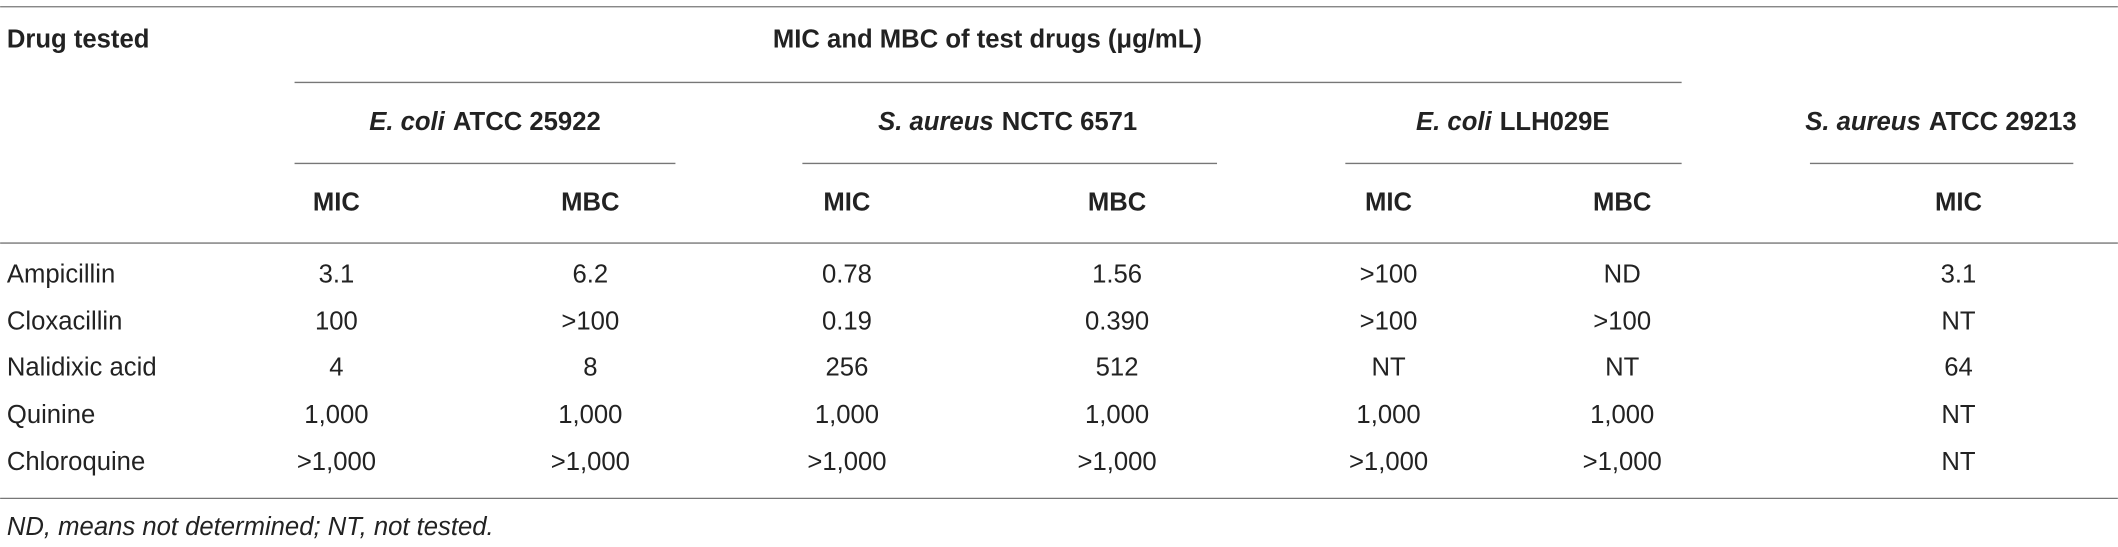 The width and height of the screenshot is (2118, 547). I want to click on group-header: S. aureus NCTC 6571, so click(1007, 122).